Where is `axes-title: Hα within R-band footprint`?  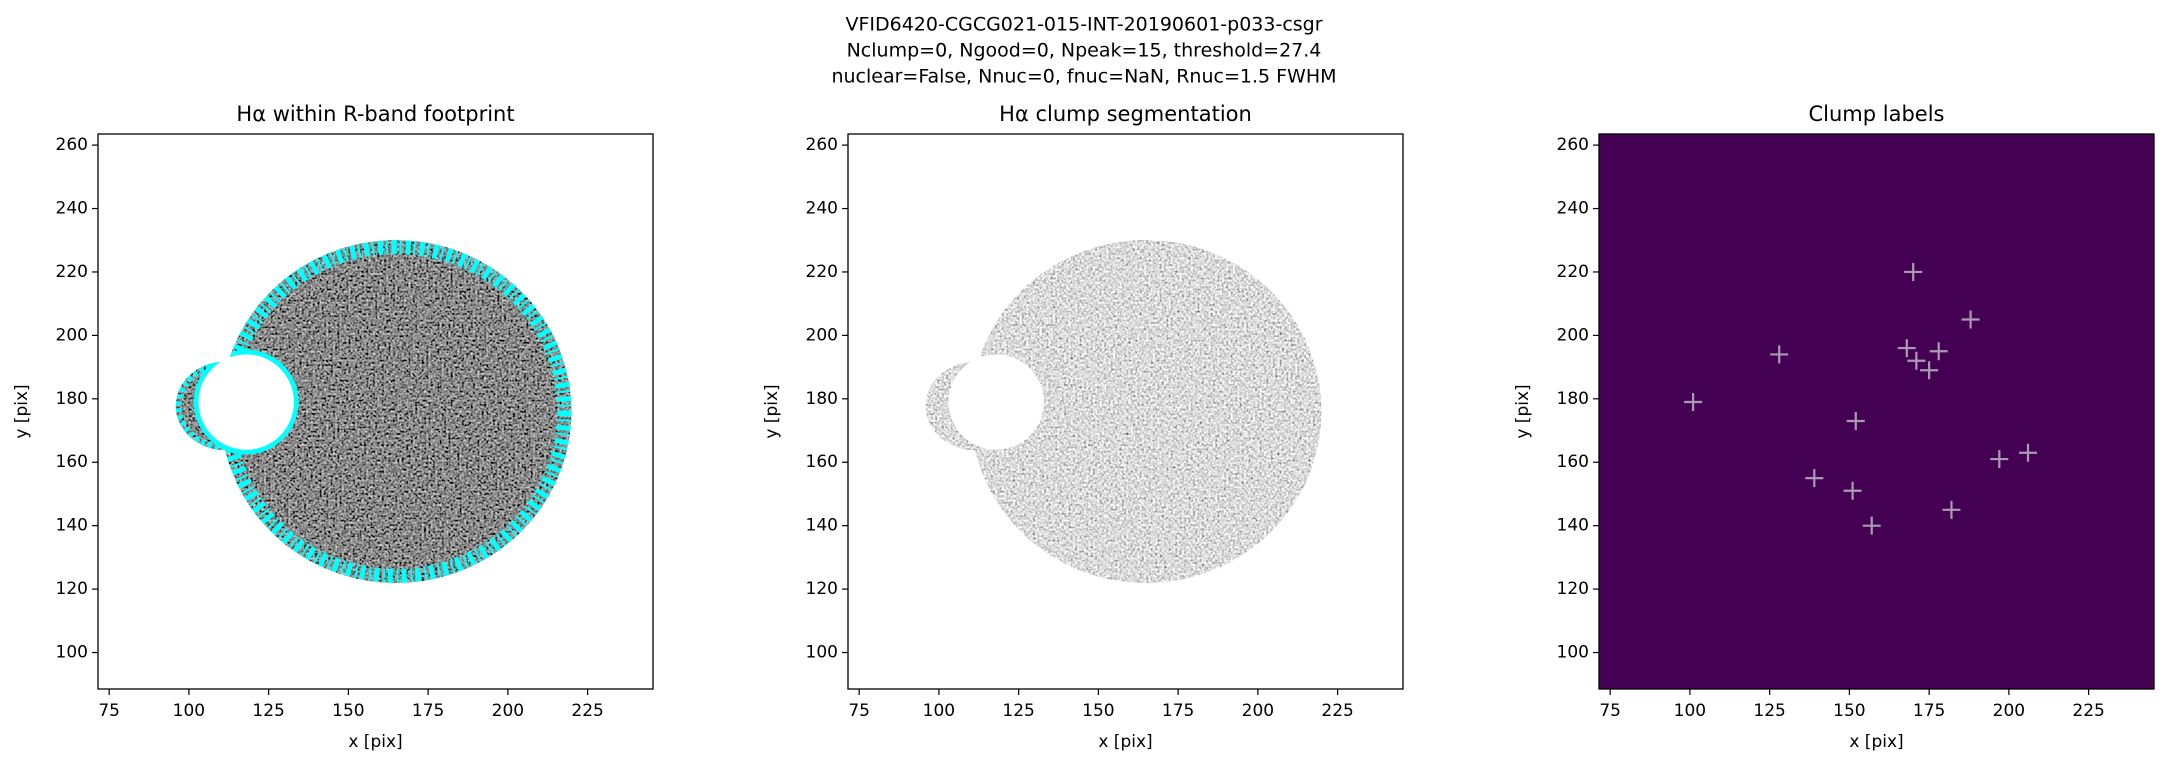 axes-title: Hα within R-band footprint is located at coordinates (375, 114).